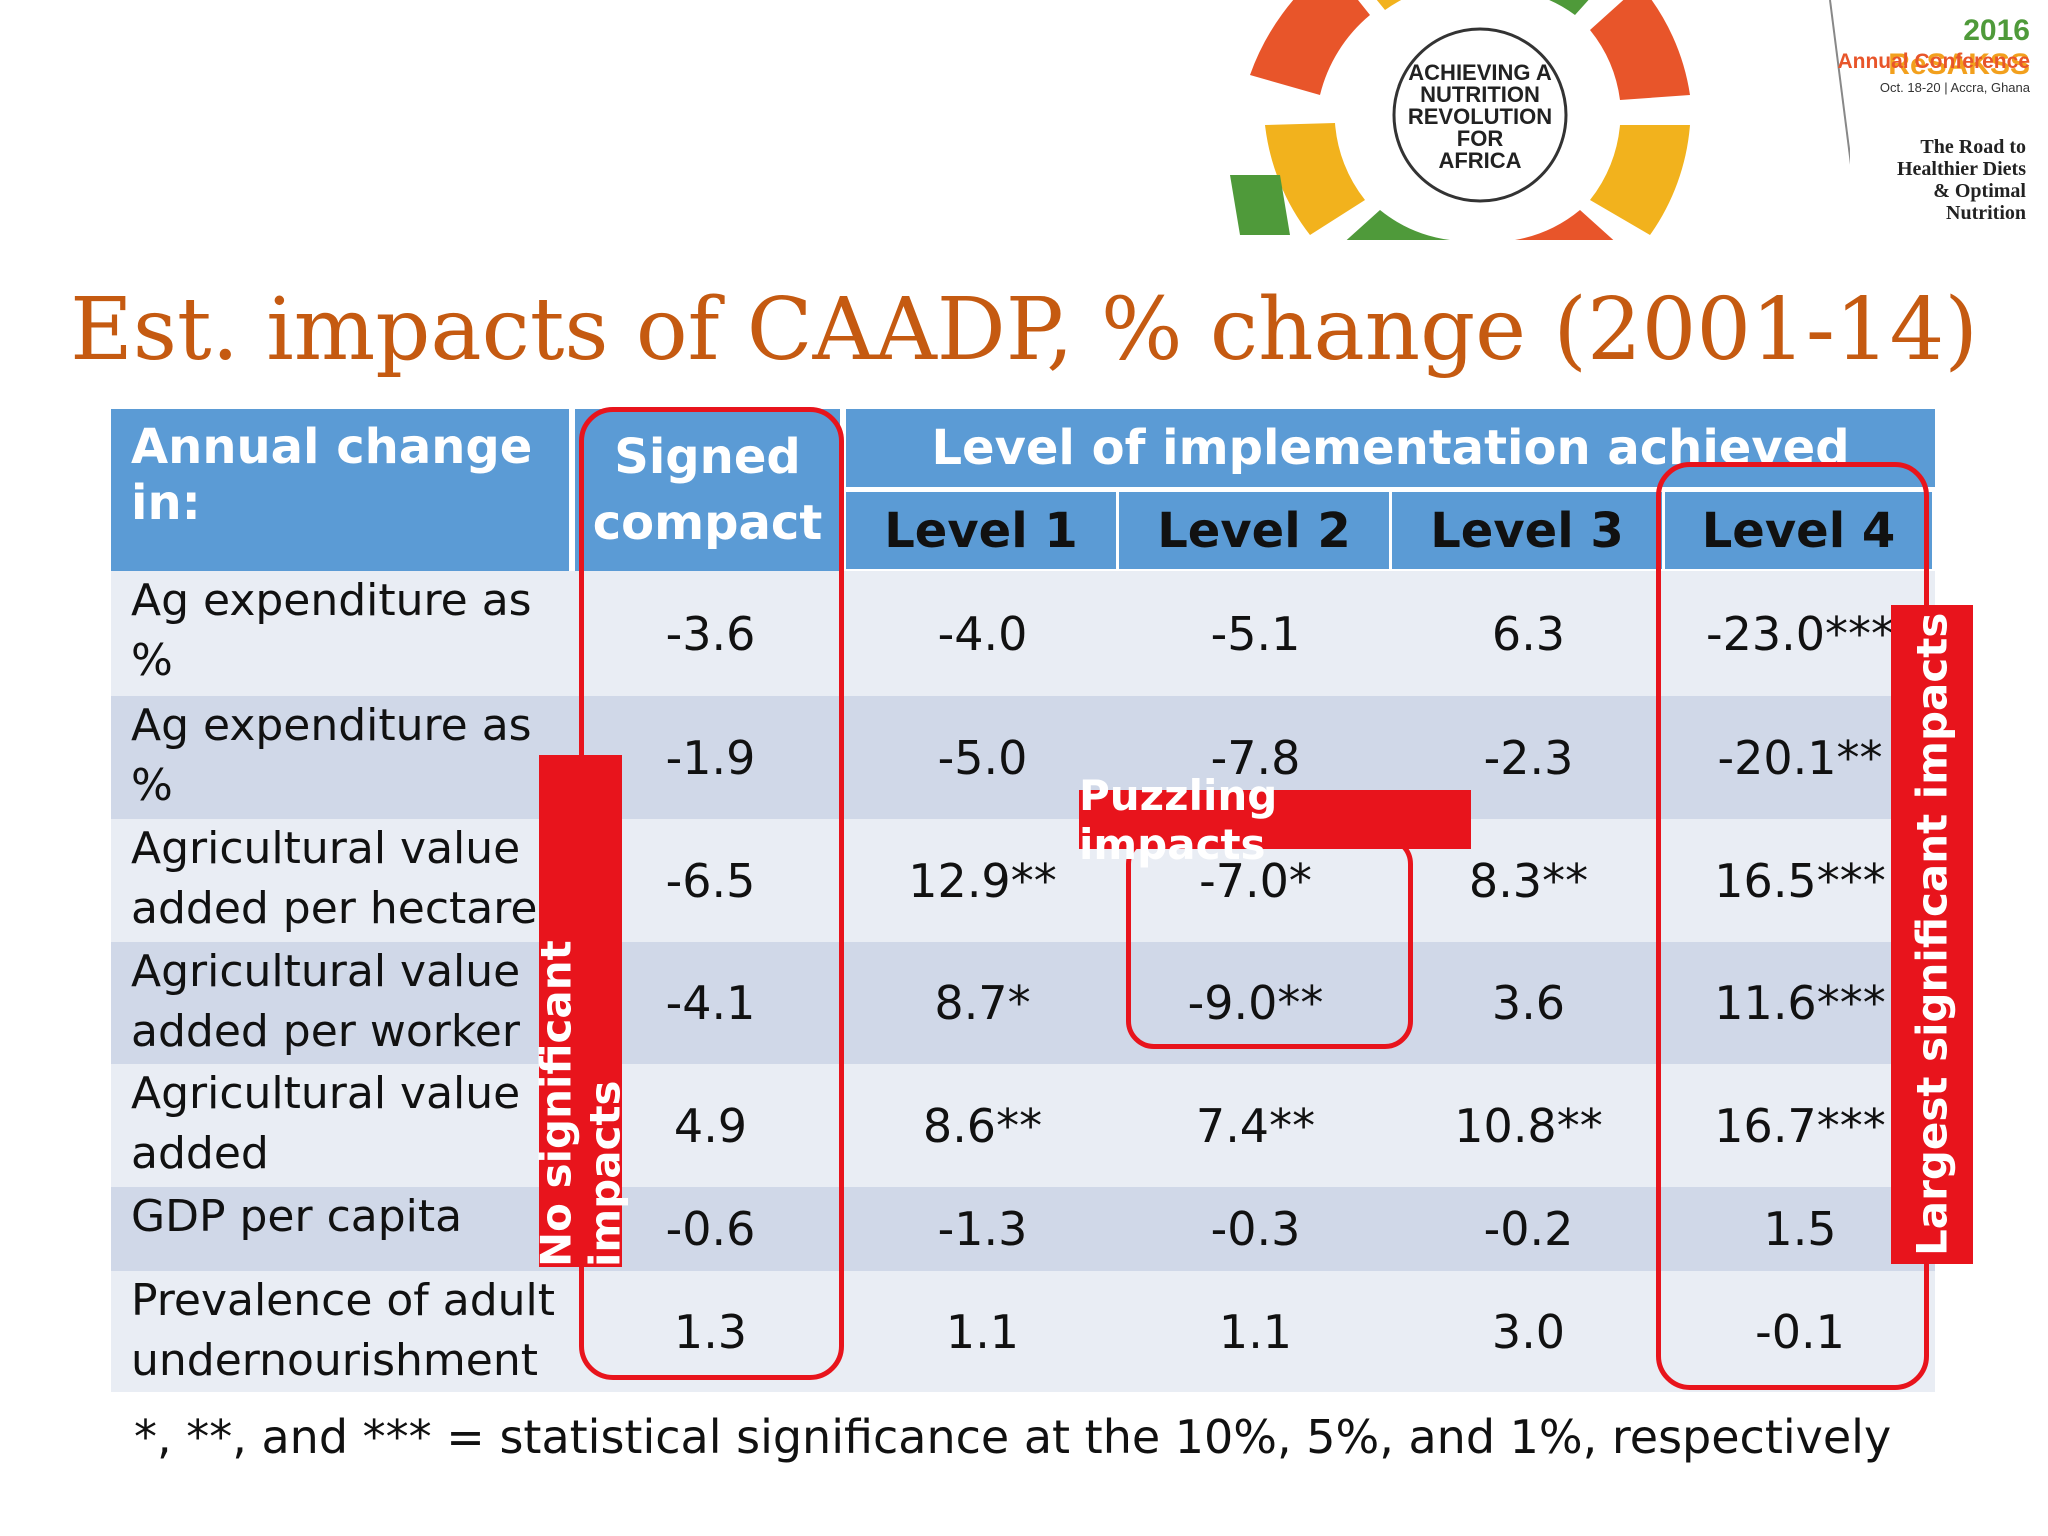 This screenshot has width=2048, height=1536. I want to click on logo-circle-text: ACHIEVING A NUTRITION REVOLUTION FOR AFRICA, so click(1480, 117).